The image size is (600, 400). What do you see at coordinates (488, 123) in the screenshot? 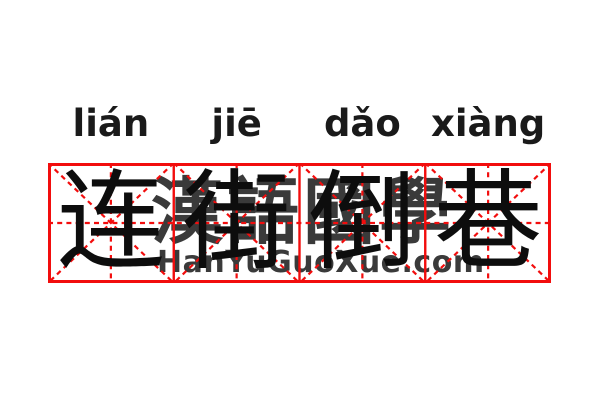
I see `pinyin-syllable-4: xiàng` at bounding box center [488, 123].